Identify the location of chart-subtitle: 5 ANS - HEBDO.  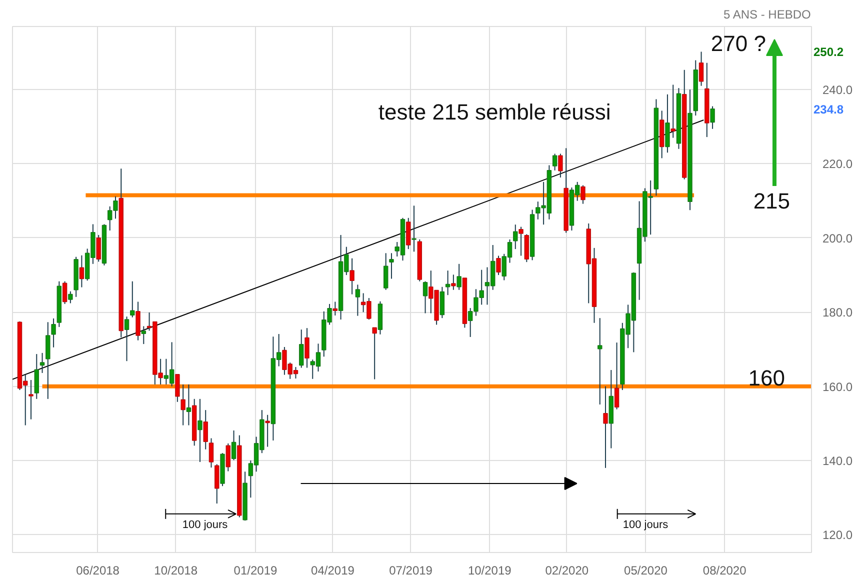
(767, 15).